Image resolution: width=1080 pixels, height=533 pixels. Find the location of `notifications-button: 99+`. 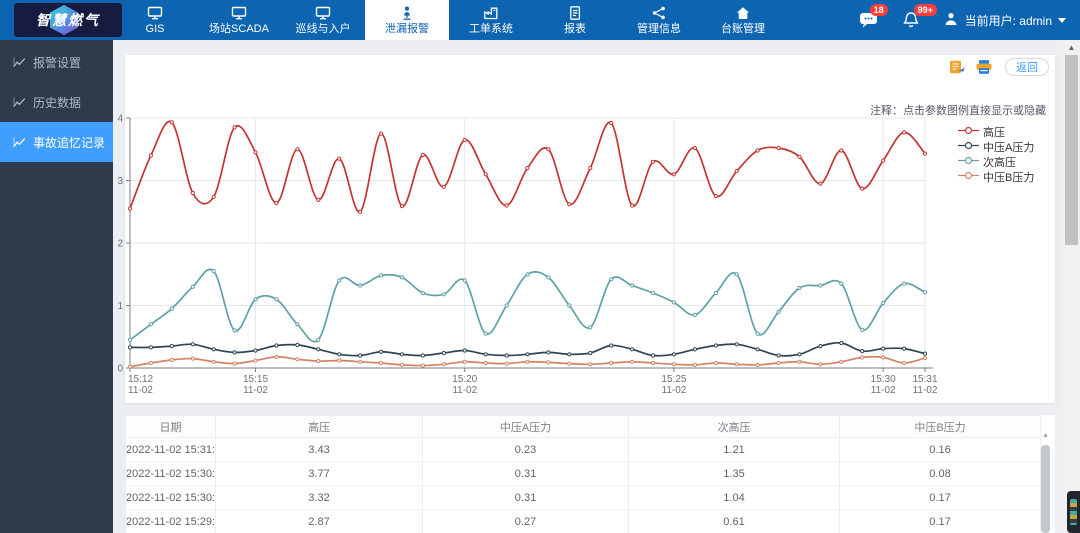

notifications-button: 99+ is located at coordinates (919, 16).